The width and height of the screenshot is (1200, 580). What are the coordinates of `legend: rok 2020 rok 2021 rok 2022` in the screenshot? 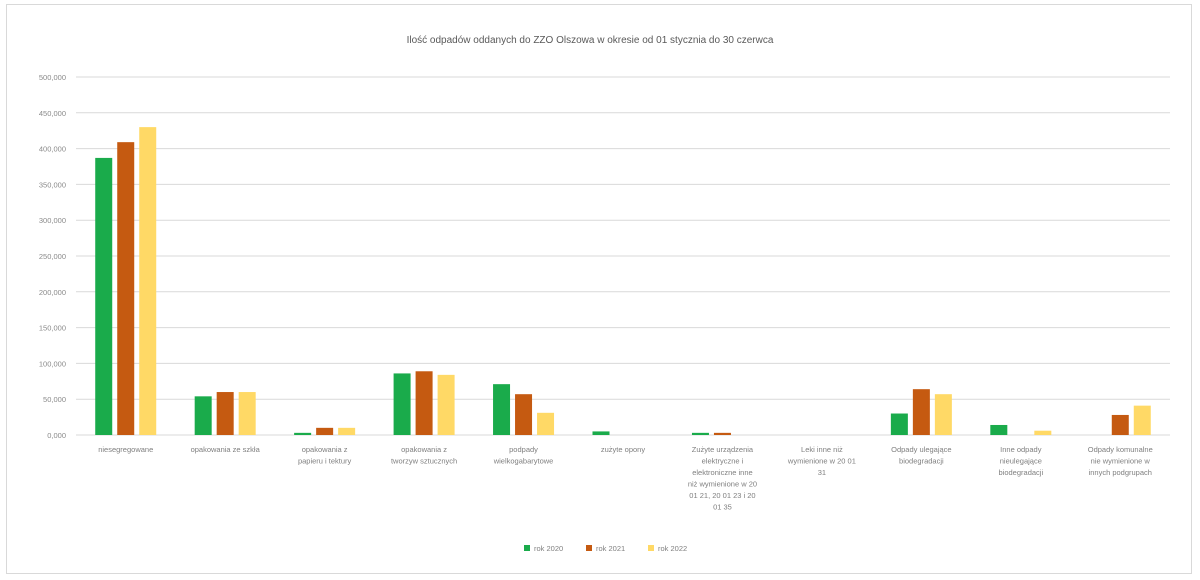 It's located at (605, 548).